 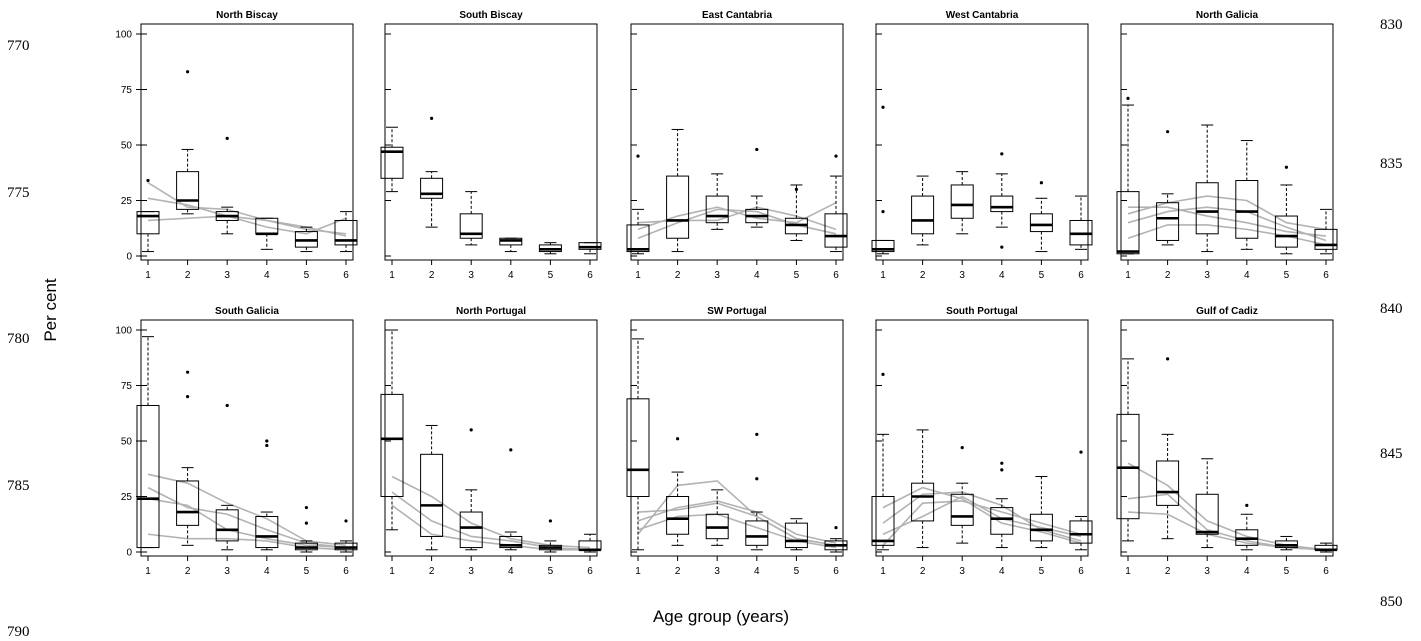 I want to click on panel-title: South Biscay, so click(x=491, y=15).